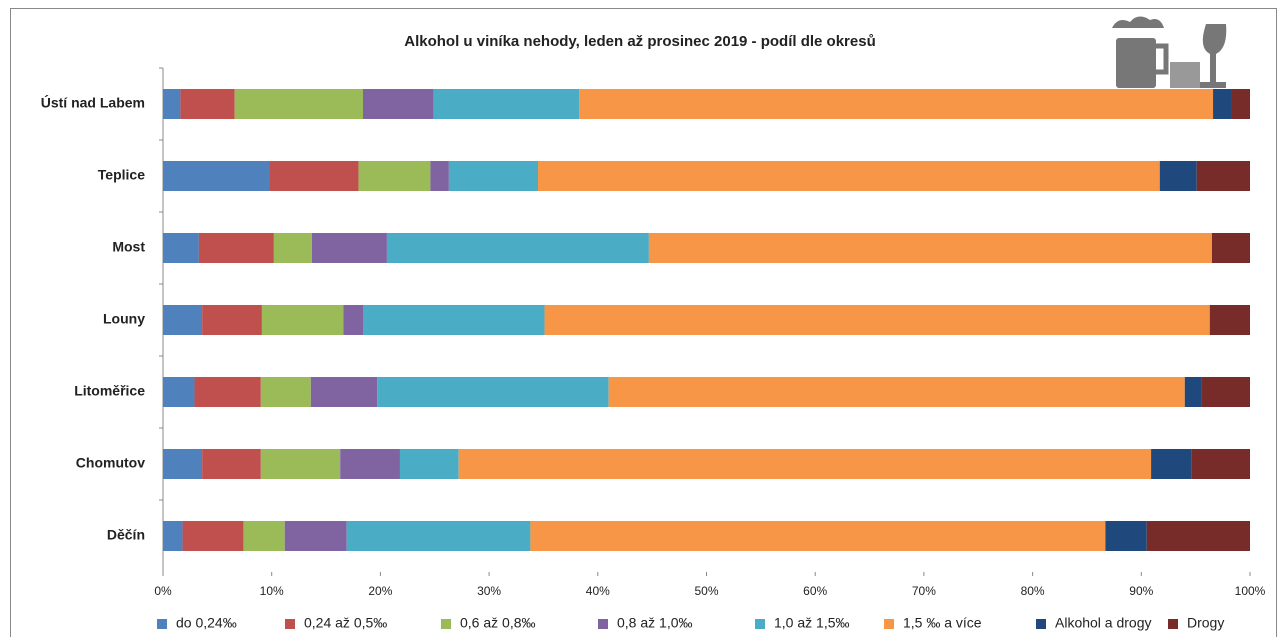 The image size is (1278, 637). Describe the element at coordinates (598, 591) in the screenshot. I see `x-tick-label: 40%` at that location.